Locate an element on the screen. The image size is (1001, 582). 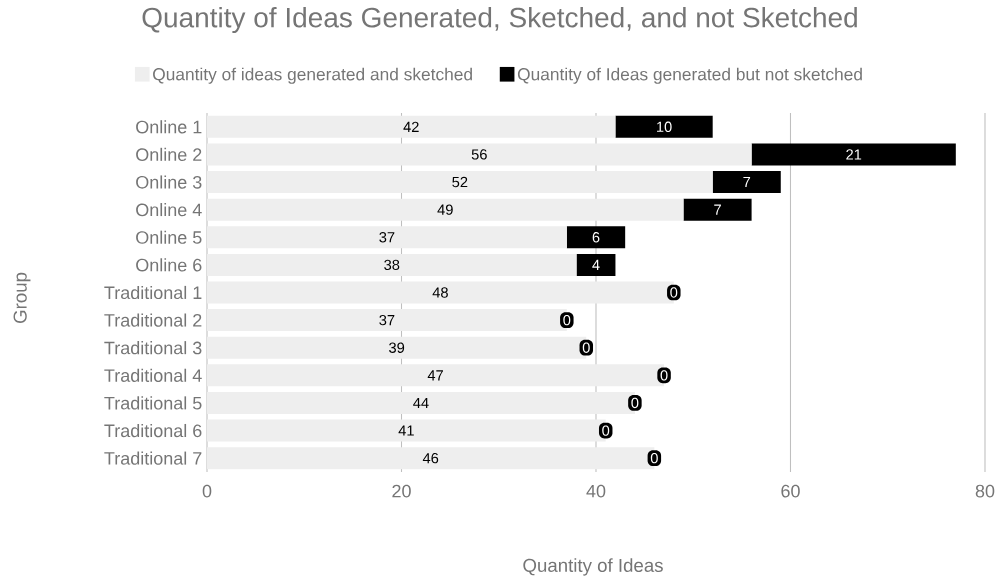
y-tick-label: Traditional 4 is located at coordinates (153, 375).